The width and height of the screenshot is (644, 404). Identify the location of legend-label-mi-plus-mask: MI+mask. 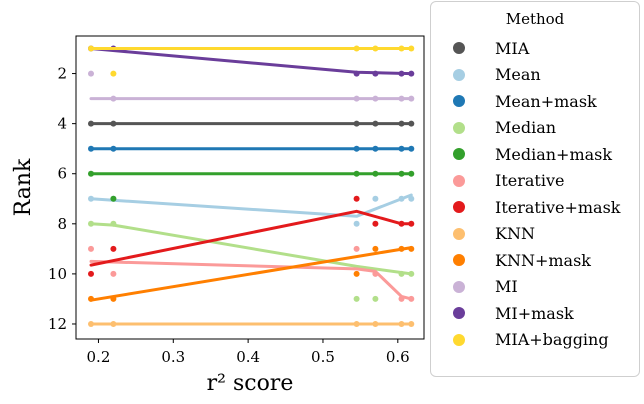
(534, 313).